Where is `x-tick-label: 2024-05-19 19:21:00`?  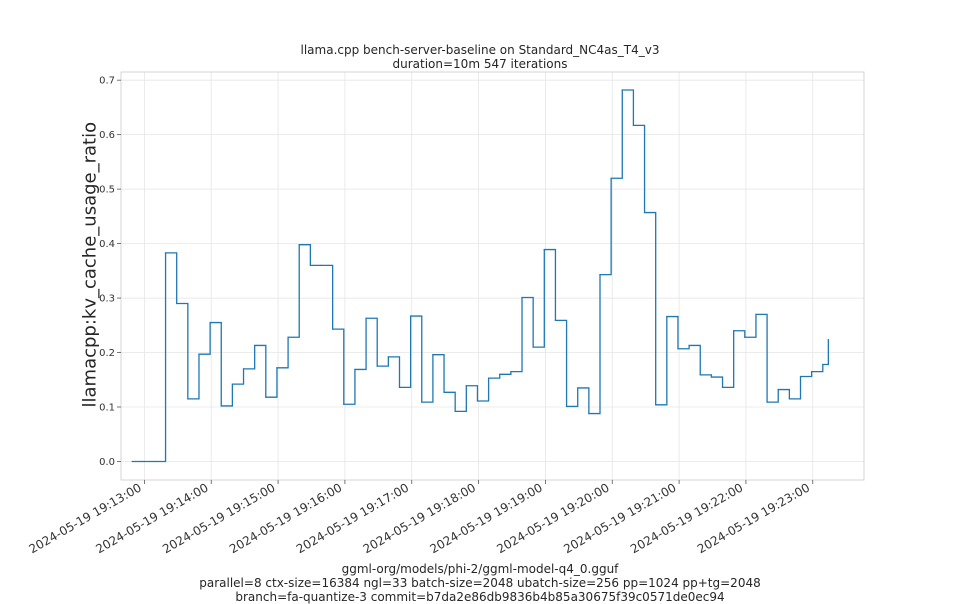
x-tick-label: 2024-05-19 19:21:00 is located at coordinates (619, 518).